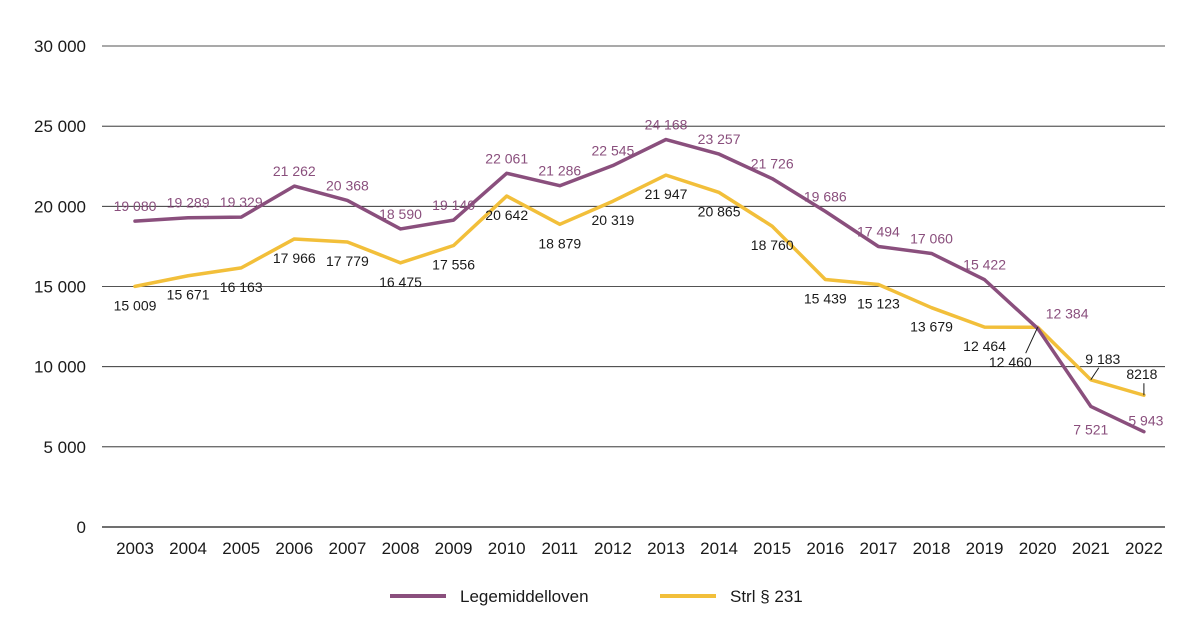 The width and height of the screenshot is (1200, 639). What do you see at coordinates (401, 548) in the screenshot?
I see `x-tick-label: 2008` at bounding box center [401, 548].